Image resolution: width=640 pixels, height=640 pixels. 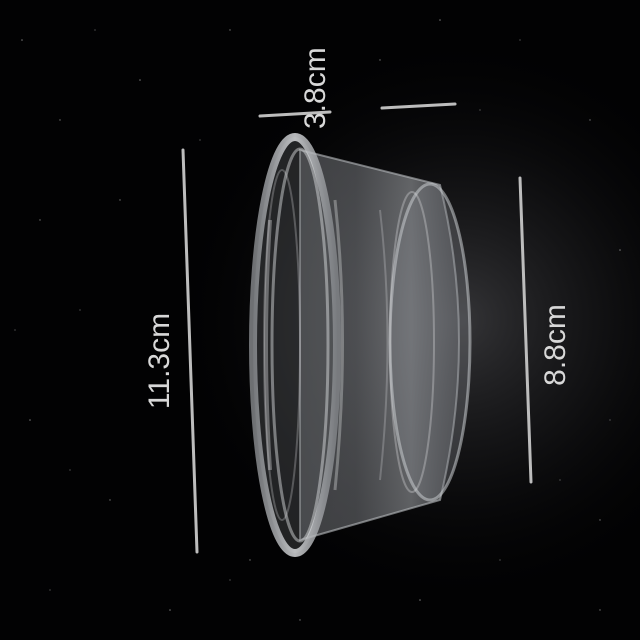 I want to click on base-diameter-label: 8.8cm, so click(x=555, y=345).